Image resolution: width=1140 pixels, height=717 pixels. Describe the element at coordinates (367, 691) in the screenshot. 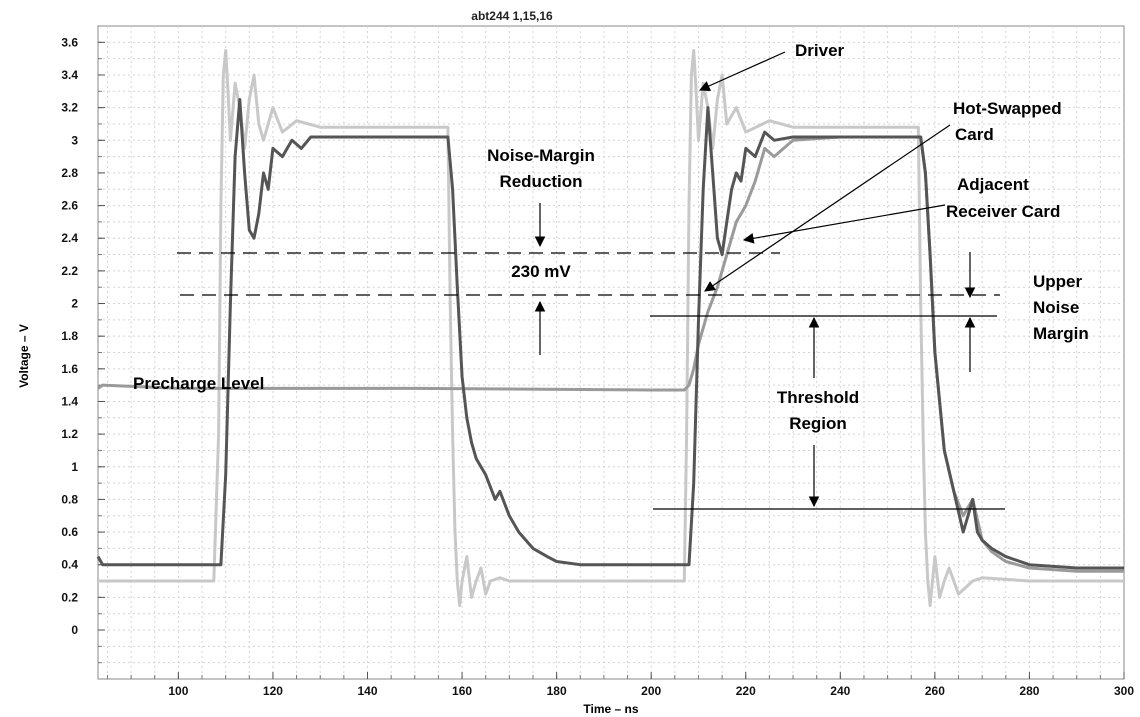

I see `x-tick-label: 140` at that location.